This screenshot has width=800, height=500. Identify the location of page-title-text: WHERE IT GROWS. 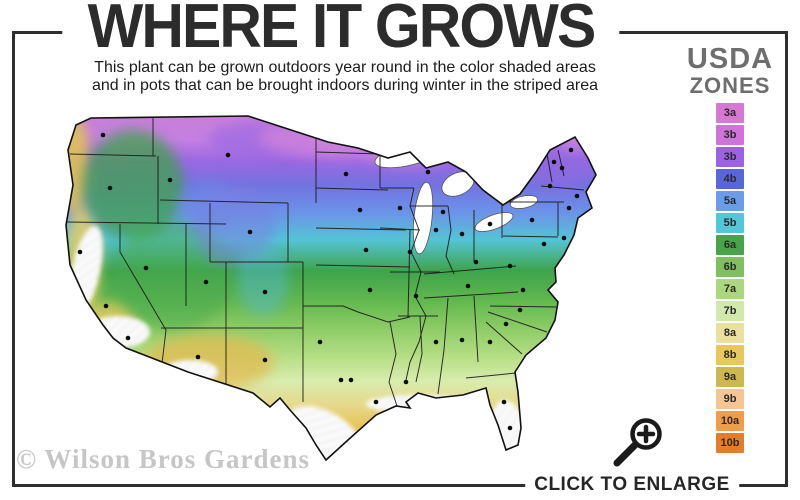
(342, 30).